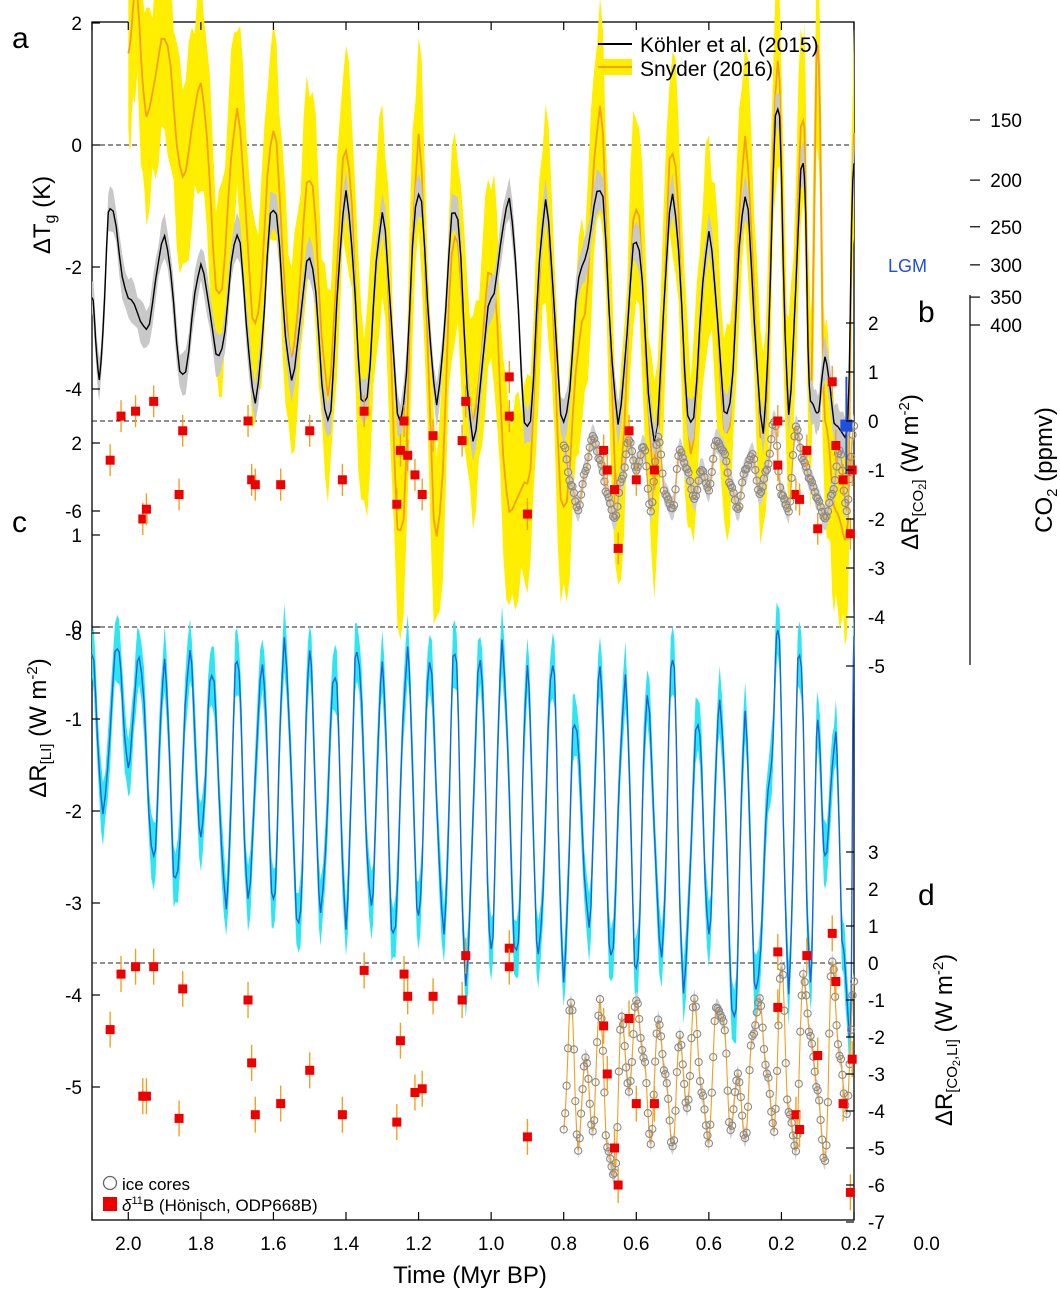 The height and width of the screenshot is (1293, 1060). I want to click on panel-d-y-tick-label: -5, so click(876, 1149).